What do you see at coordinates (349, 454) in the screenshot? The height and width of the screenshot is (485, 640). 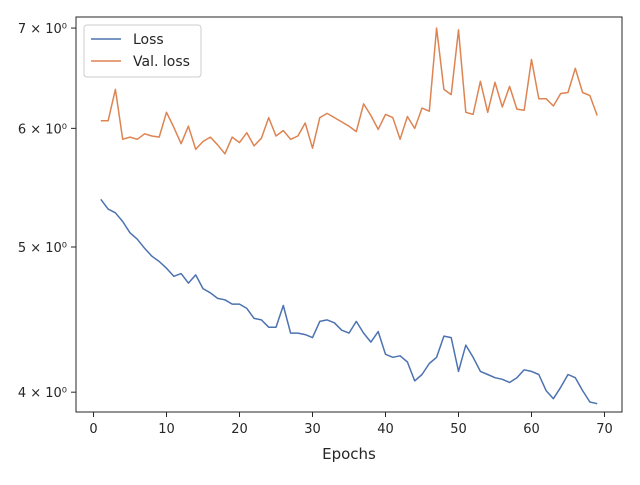 I see `x-axis-label: Epochs` at bounding box center [349, 454].